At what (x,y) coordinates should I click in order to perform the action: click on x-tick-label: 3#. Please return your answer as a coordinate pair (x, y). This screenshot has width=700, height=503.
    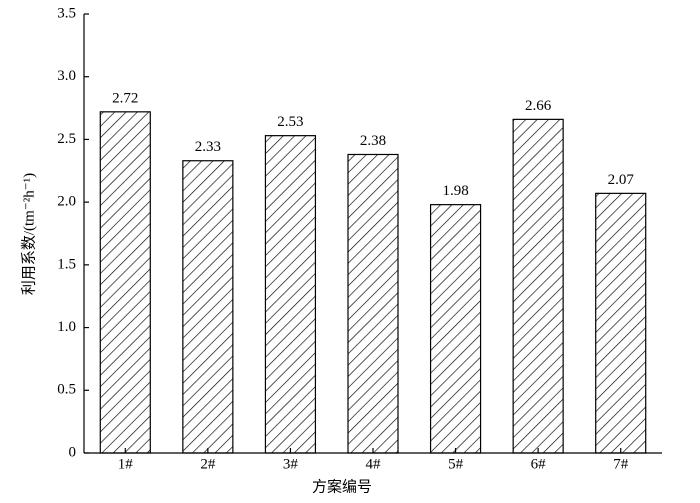
    Looking at the image, I should click on (291, 464).